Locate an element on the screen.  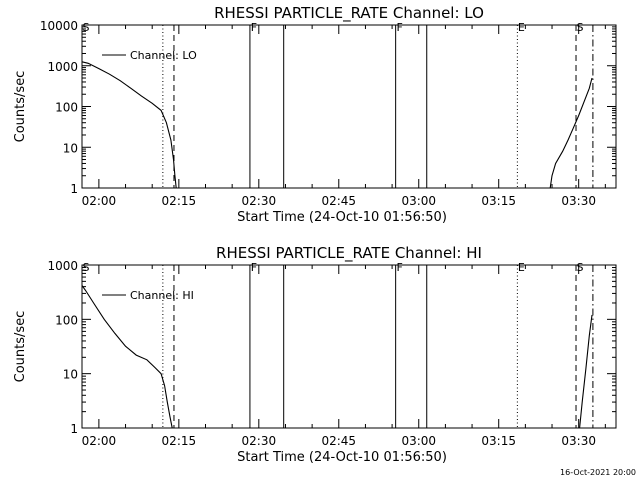
hi-chart-title: RHESSI PARTICLE_RATE Channel: HI is located at coordinates (349, 253).